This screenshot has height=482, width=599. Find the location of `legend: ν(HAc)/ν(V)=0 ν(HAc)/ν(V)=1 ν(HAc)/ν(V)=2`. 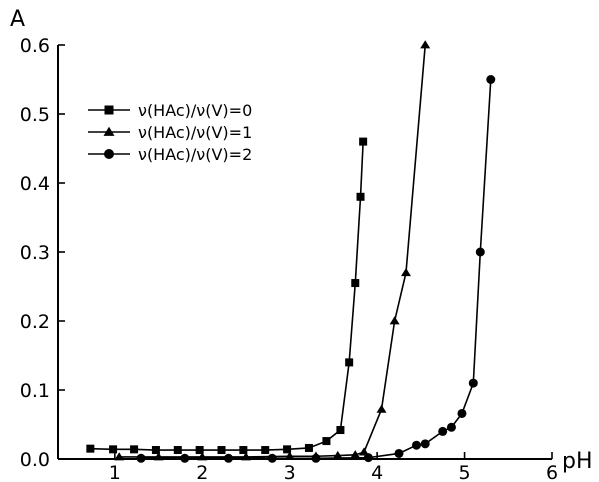

legend: ν(HAc)/ν(V)=0 ν(HAc)/ν(V)=1 ν(HAc)/ν(V)=2 is located at coordinates (170, 132).